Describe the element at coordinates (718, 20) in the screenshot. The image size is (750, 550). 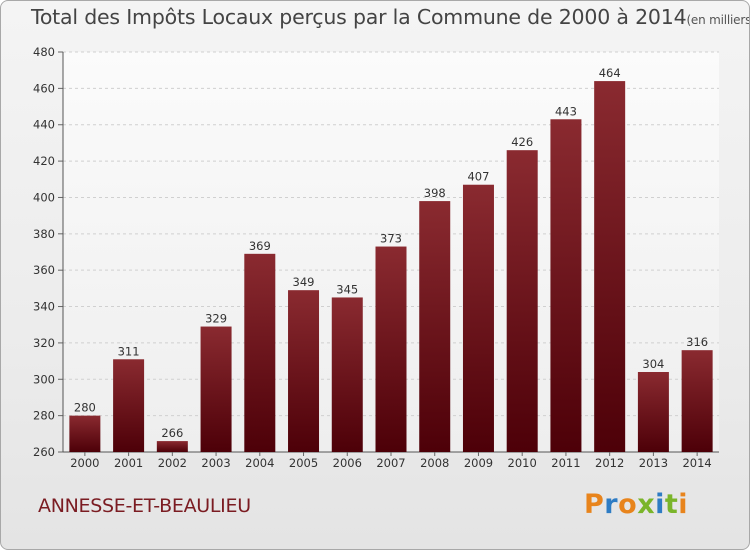
I see `chart-subtitle: (en milliers d'€)` at that location.